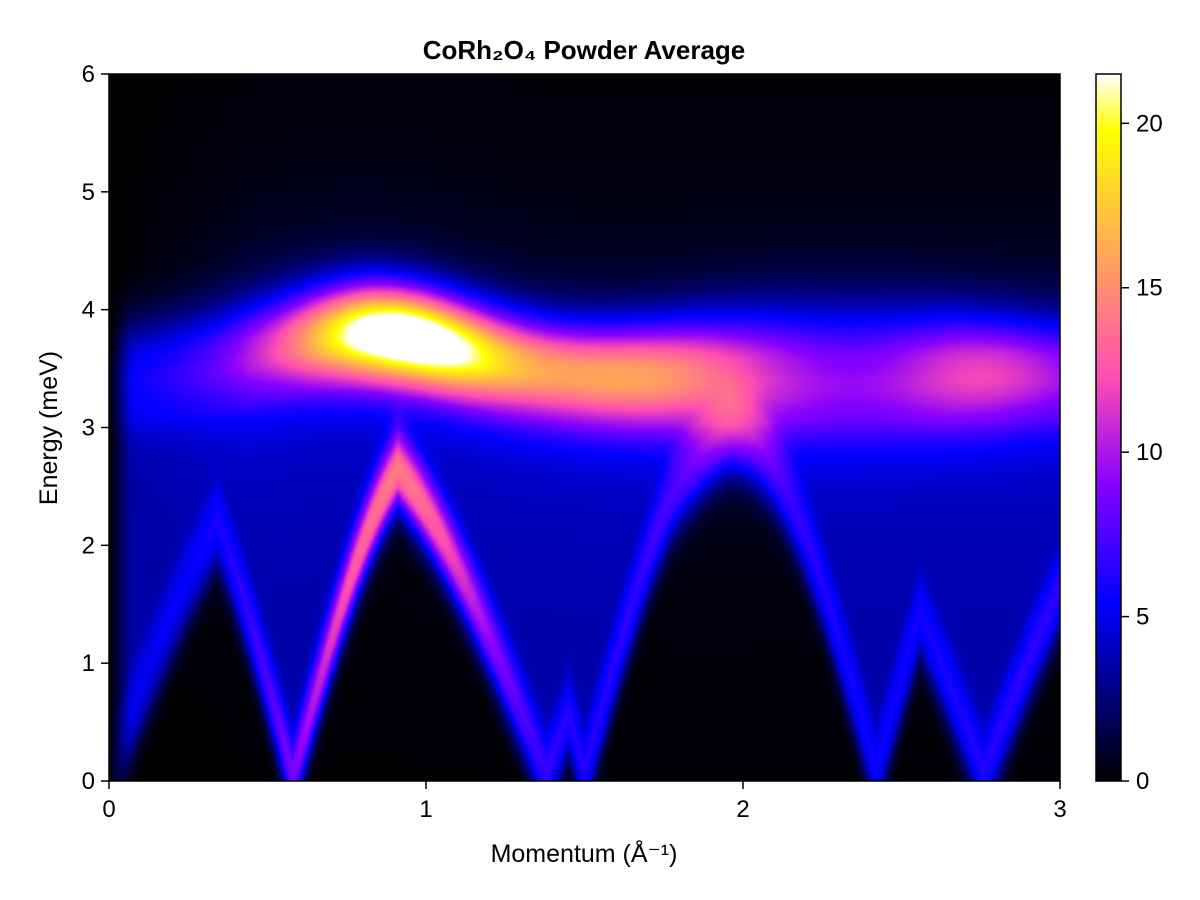 The image size is (1200, 900). Describe the element at coordinates (88, 663) in the screenshot. I see `y-tick-label-1: 1` at that location.